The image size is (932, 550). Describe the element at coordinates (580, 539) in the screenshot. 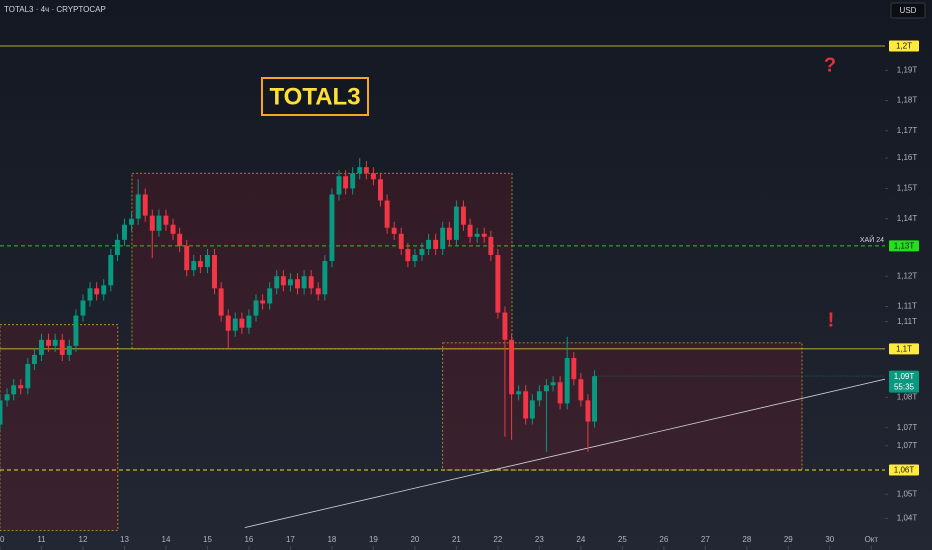

I see `x-tick-label: 24` at that location.